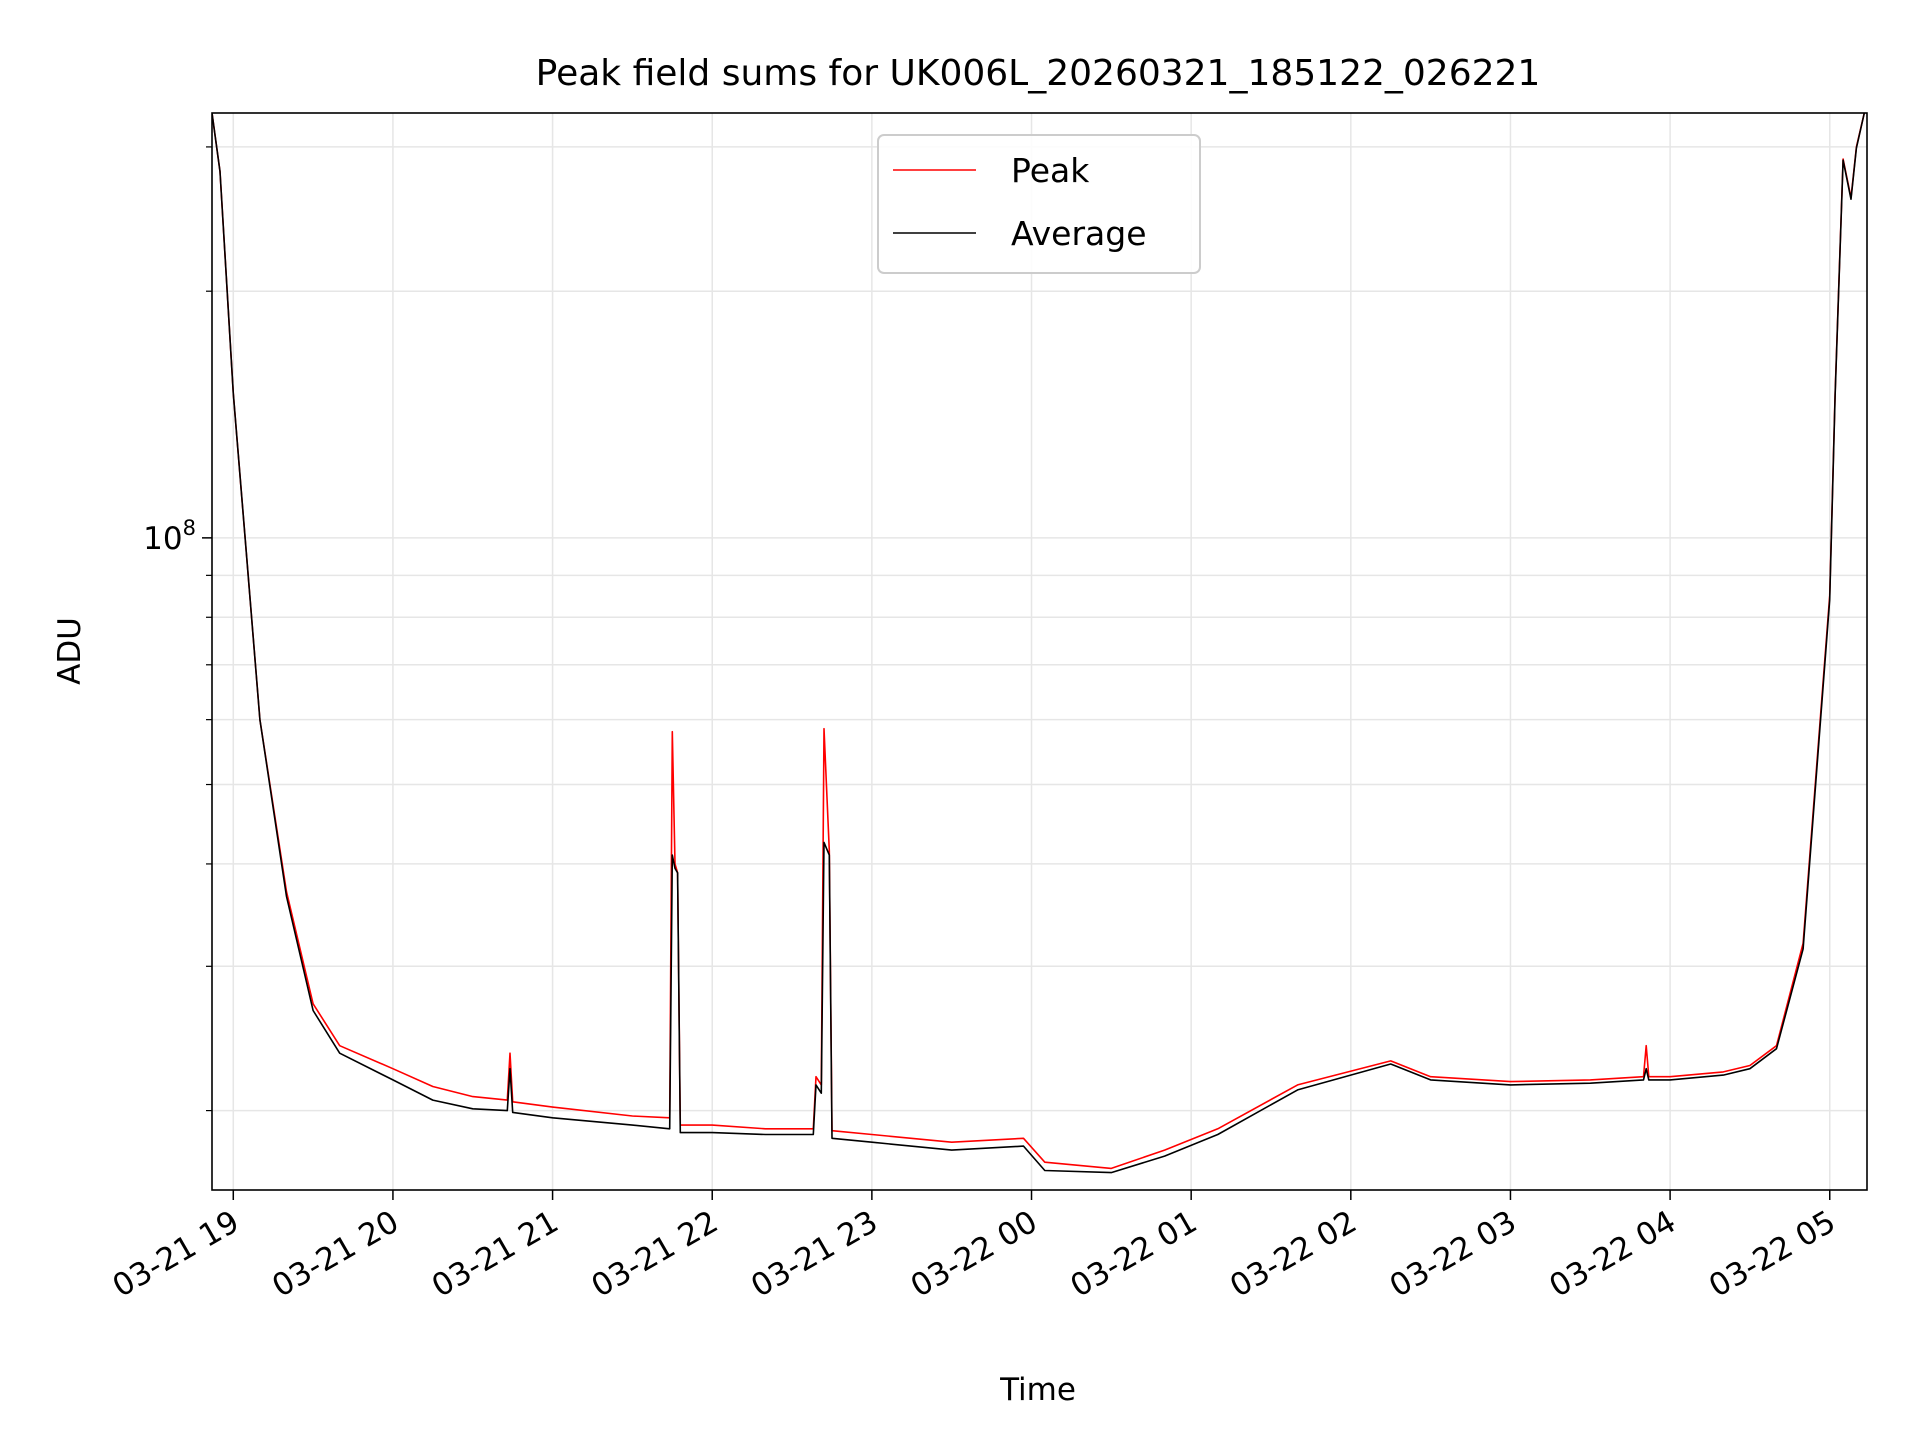 The height and width of the screenshot is (1440, 1920). What do you see at coordinates (1039, 204) in the screenshot?
I see `legend: Peak Average` at bounding box center [1039, 204].